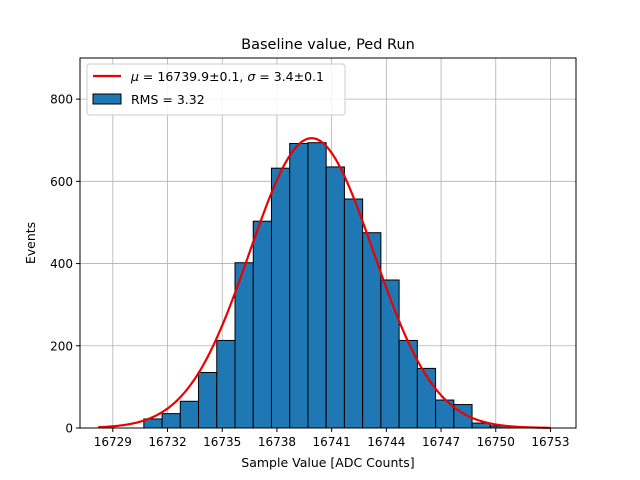 The height and width of the screenshot is (480, 640). Describe the element at coordinates (107, 99) in the screenshot. I see `legend-histogram-swatch` at that location.